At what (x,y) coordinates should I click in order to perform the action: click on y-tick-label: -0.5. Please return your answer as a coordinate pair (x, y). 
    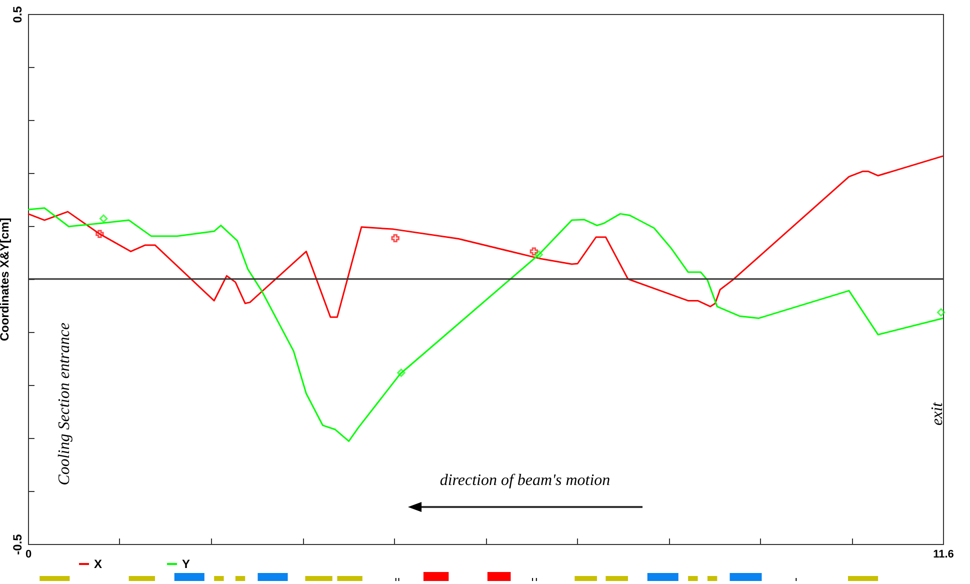
    Looking at the image, I should click on (17, 544).